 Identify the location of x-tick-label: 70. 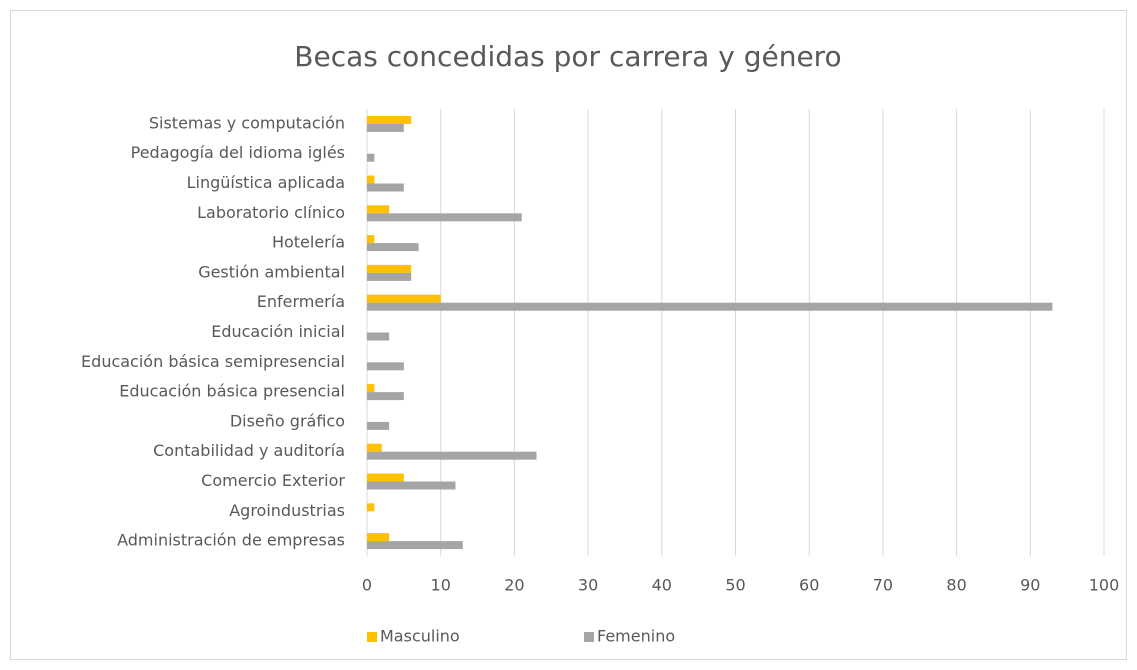
(883, 585).